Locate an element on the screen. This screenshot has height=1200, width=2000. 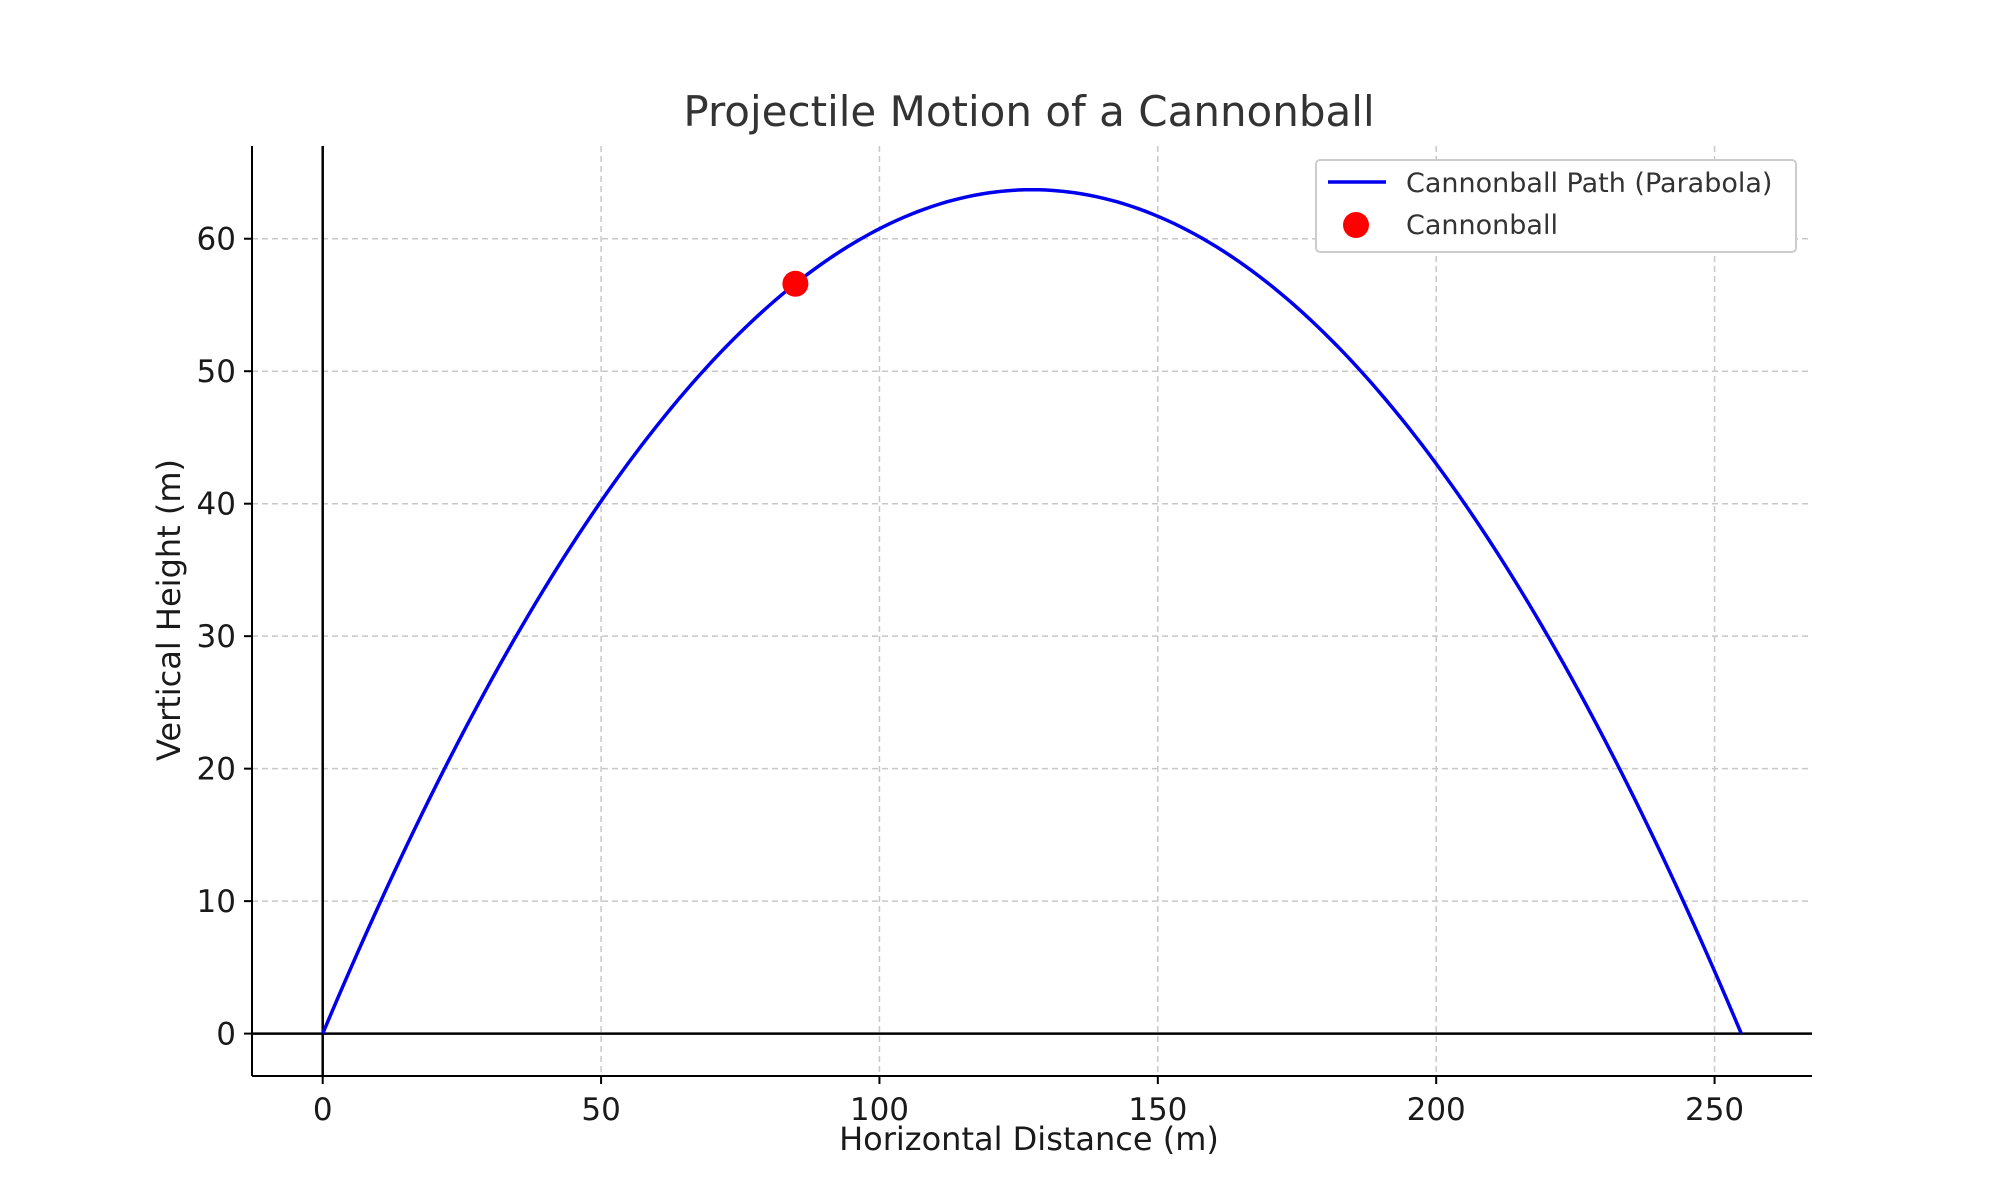
legend-entry-cannonball: Cannonball is located at coordinates (1482, 225).